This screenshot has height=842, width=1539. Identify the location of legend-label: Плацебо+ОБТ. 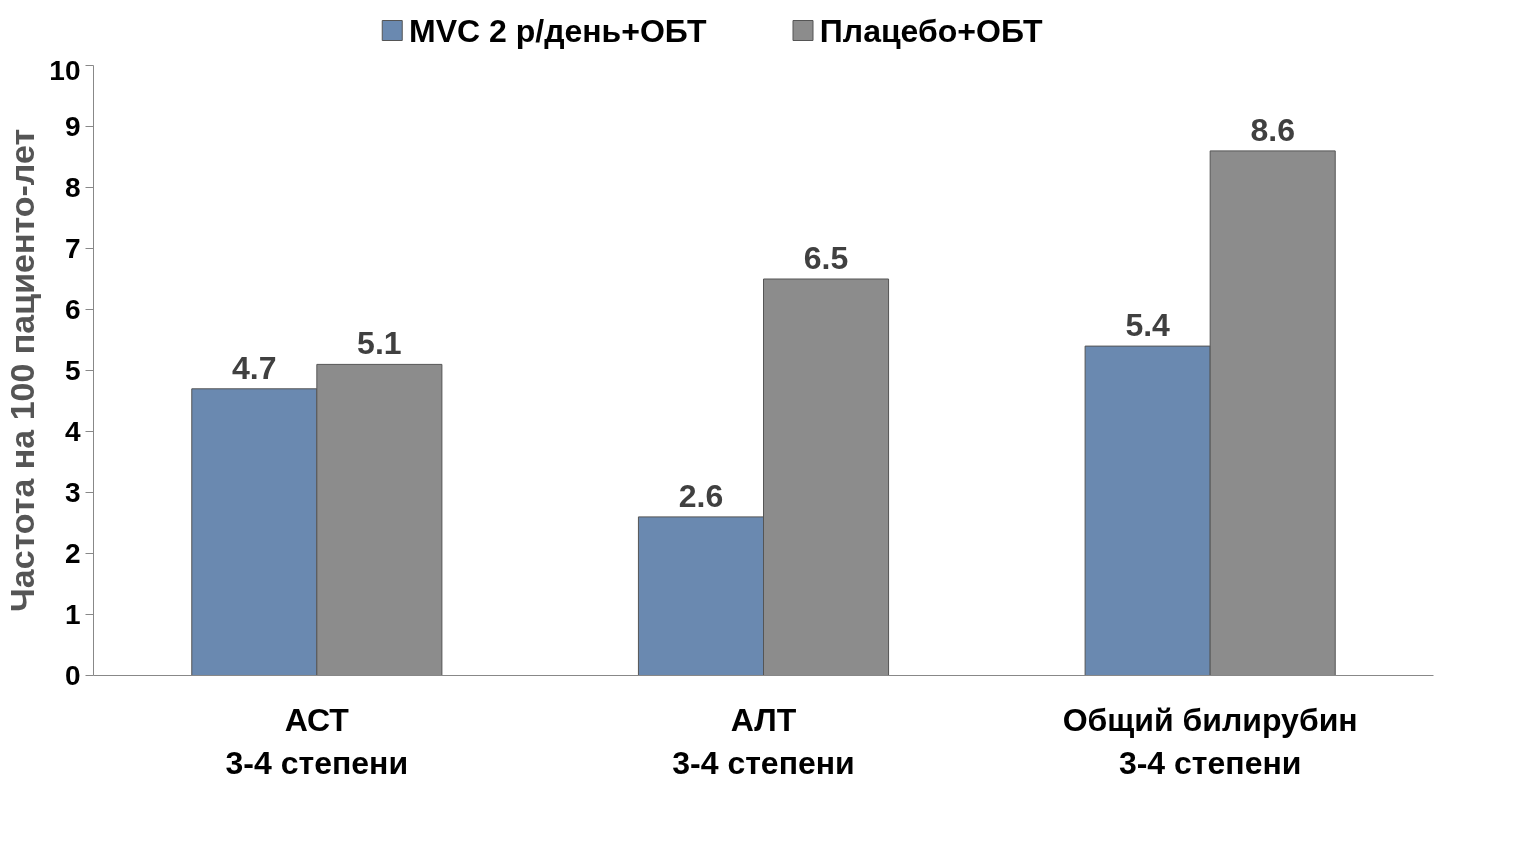
(931, 30).